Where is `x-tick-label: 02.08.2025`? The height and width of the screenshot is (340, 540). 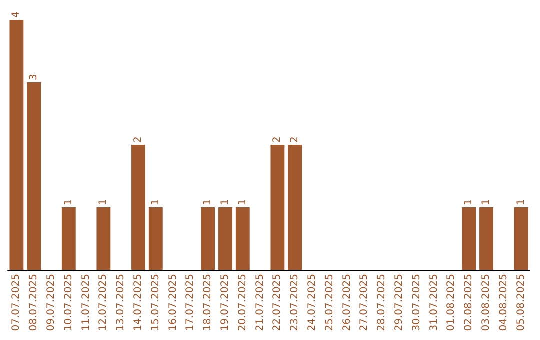
x-tick-label: 02.08.2025 is located at coordinates (469, 303).